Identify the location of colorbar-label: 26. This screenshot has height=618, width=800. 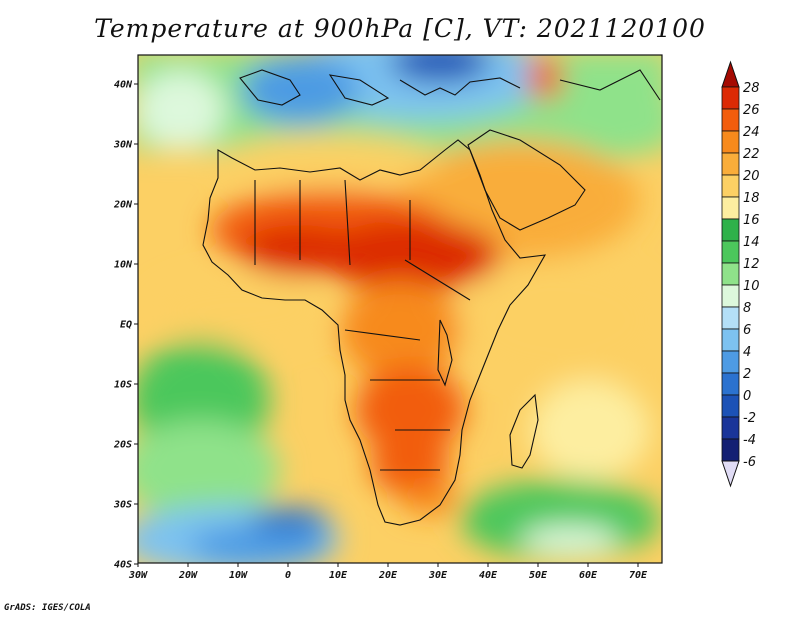
(751, 110).